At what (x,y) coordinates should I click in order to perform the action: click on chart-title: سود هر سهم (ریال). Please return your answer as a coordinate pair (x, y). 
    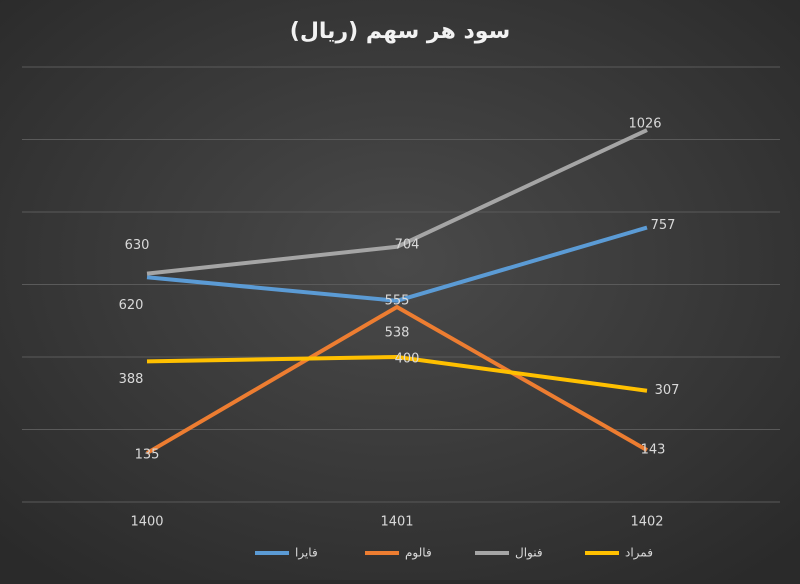
    Looking at the image, I should click on (400, 31).